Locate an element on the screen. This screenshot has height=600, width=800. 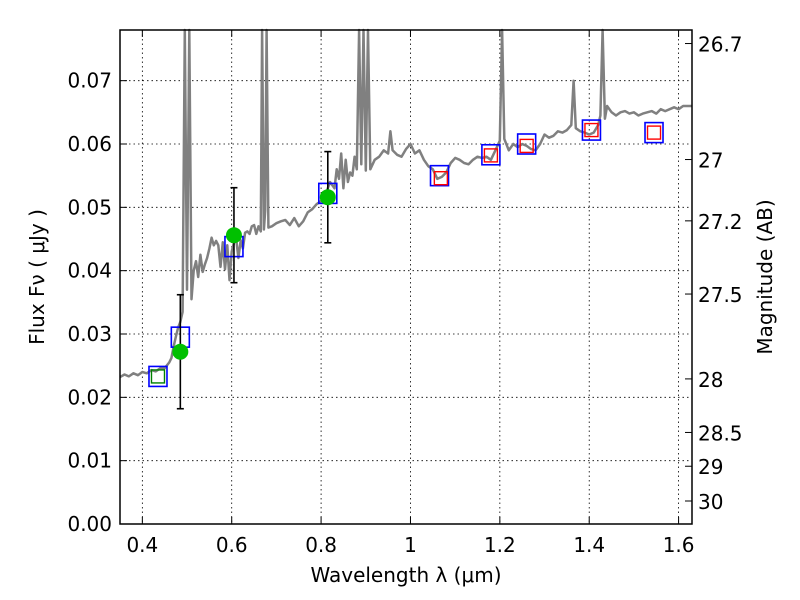
mag-tick-label: 28 is located at coordinates (710, 380).